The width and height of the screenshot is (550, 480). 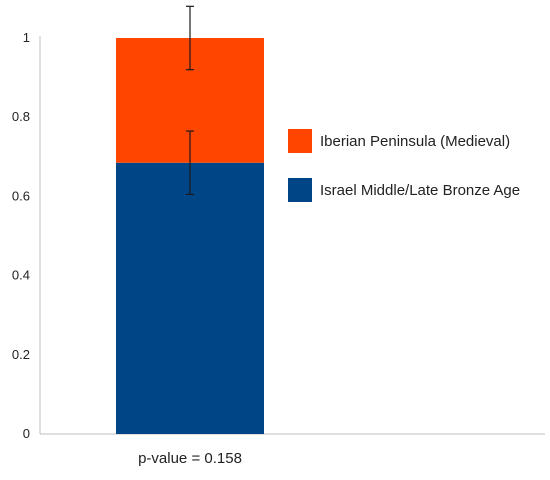 I want to click on legend-swatch-israel, so click(x=300, y=190).